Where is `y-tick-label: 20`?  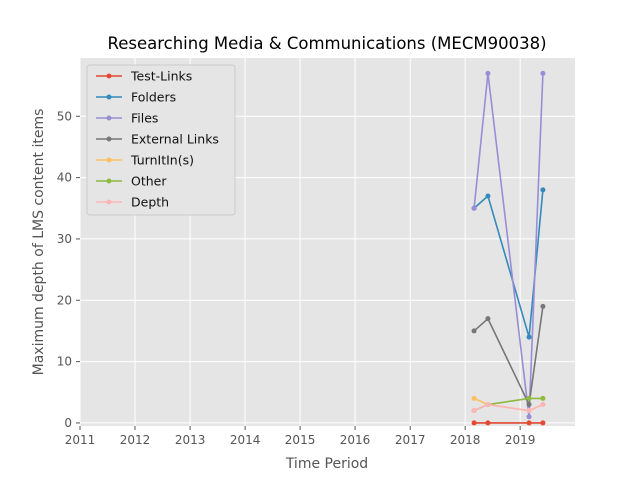
y-tick-label: 20 is located at coordinates (64, 300).